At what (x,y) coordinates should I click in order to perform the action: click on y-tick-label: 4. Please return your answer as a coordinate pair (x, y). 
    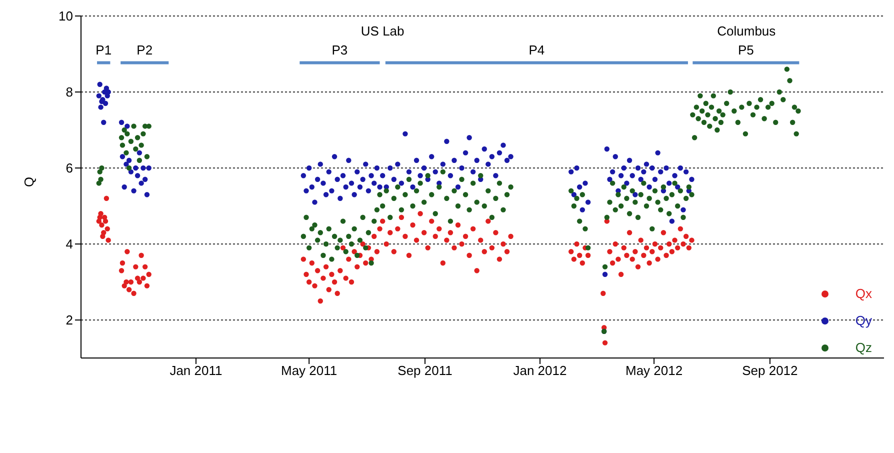
    Looking at the image, I should click on (69, 244).